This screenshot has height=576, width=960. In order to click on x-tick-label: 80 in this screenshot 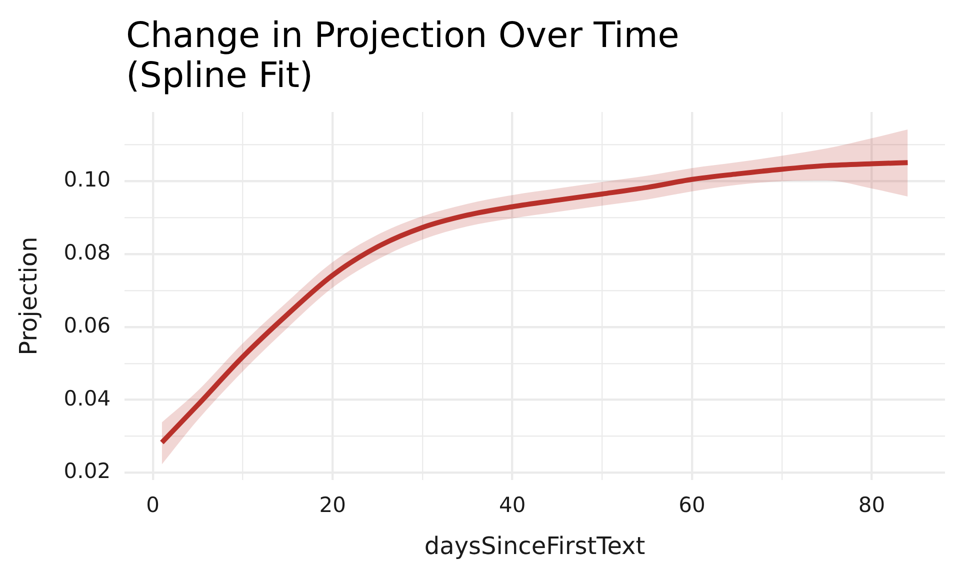, I will do `click(872, 505)`.